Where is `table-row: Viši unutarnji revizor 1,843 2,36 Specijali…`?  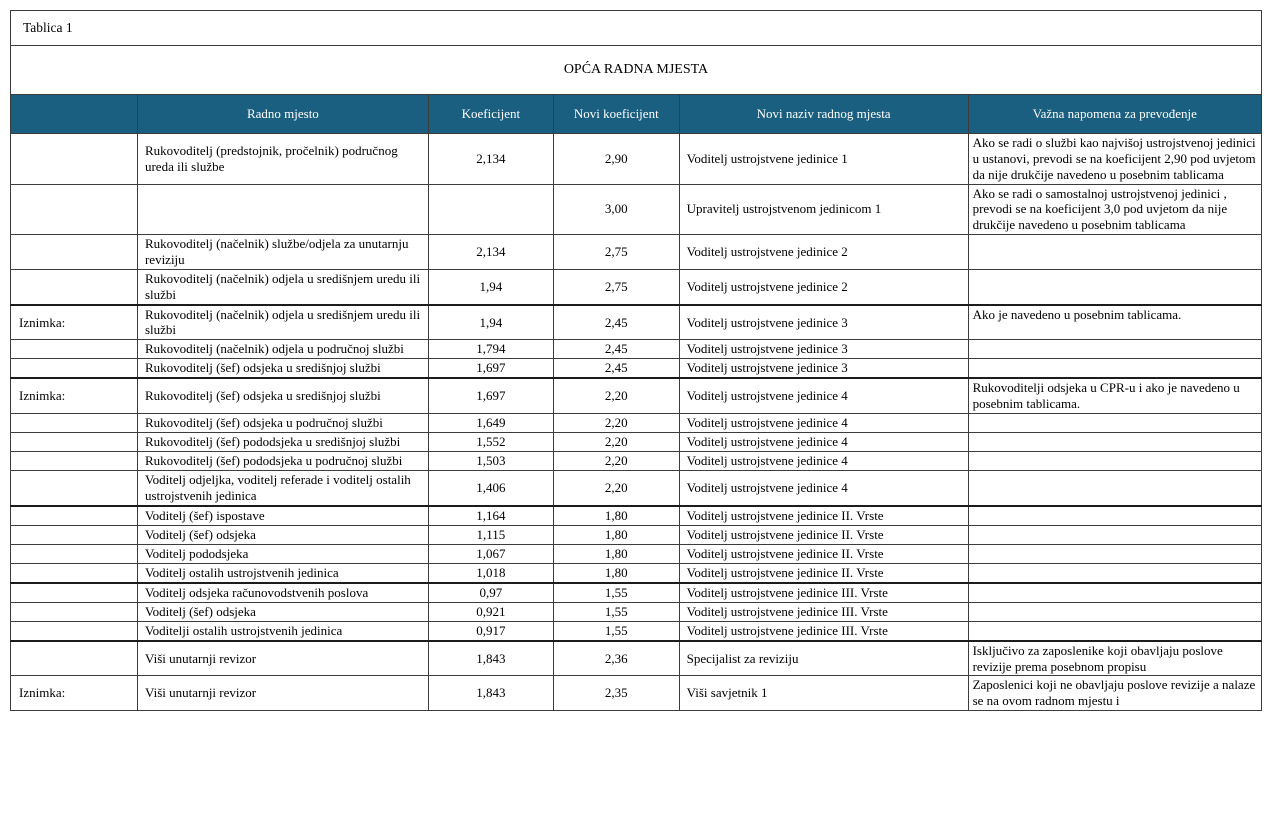 table-row: Viši unutarnji revizor 1,843 2,36 Specijali… is located at coordinates (636, 658).